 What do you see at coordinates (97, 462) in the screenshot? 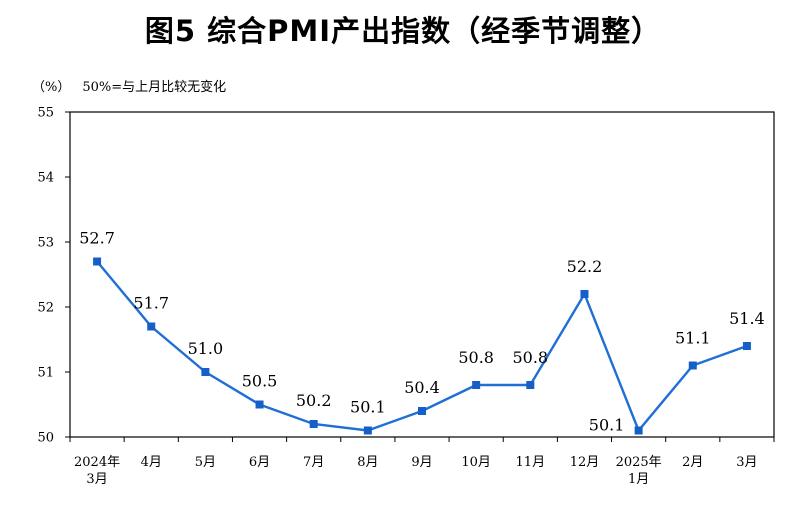
I see `x-tick-label: 2024年` at bounding box center [97, 462].